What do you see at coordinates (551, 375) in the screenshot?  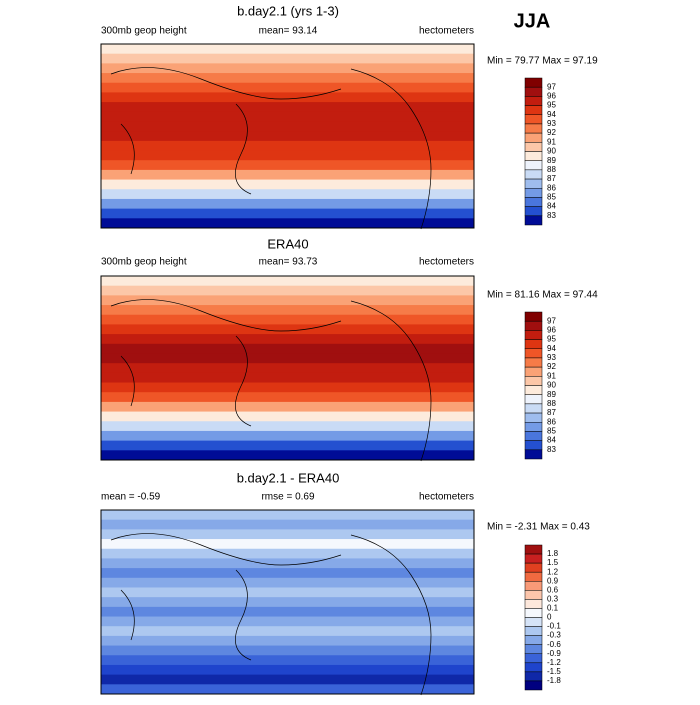 I see `colorbar-label: 91` at bounding box center [551, 375].